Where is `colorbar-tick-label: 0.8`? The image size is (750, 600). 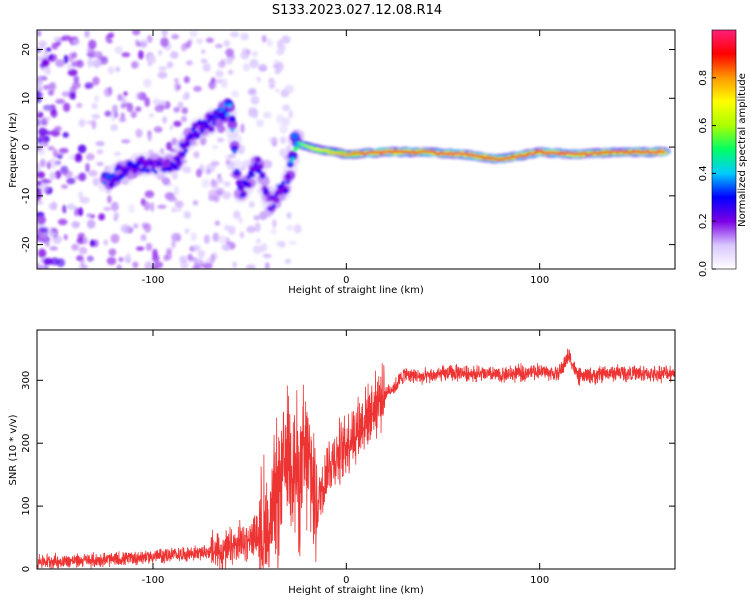 colorbar-tick-label: 0.8 is located at coordinates (703, 78).